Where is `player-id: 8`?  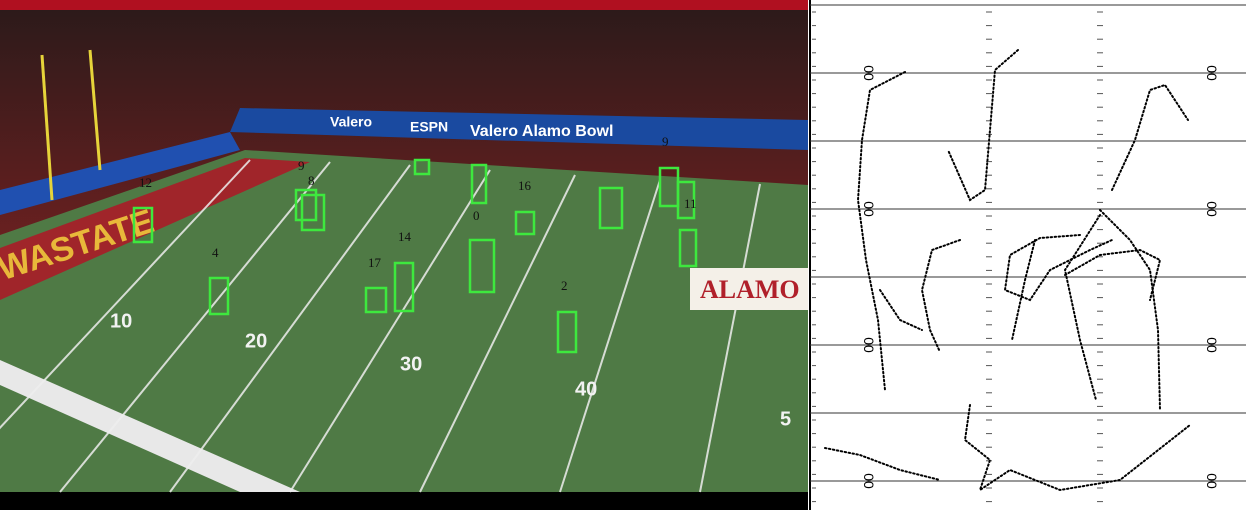
player-id: 8 is located at coordinates (311, 180).